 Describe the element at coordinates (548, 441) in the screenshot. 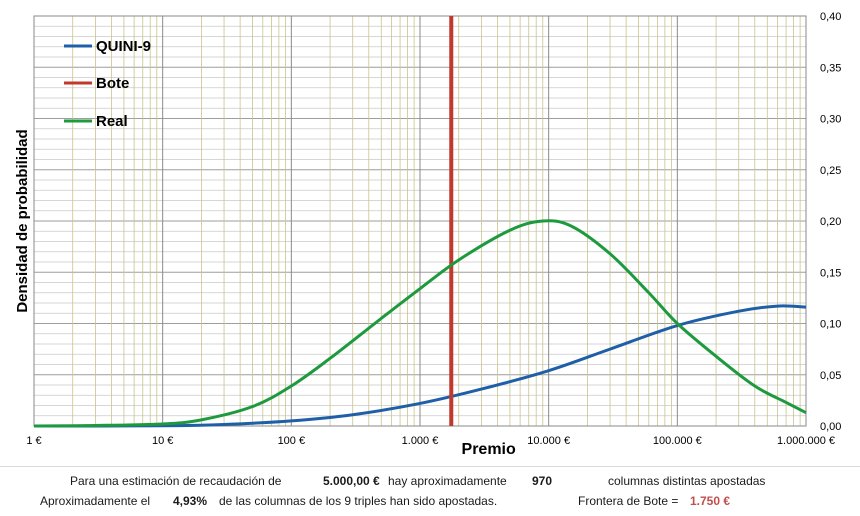

I see `x-tick-label: 10.000 €` at that location.